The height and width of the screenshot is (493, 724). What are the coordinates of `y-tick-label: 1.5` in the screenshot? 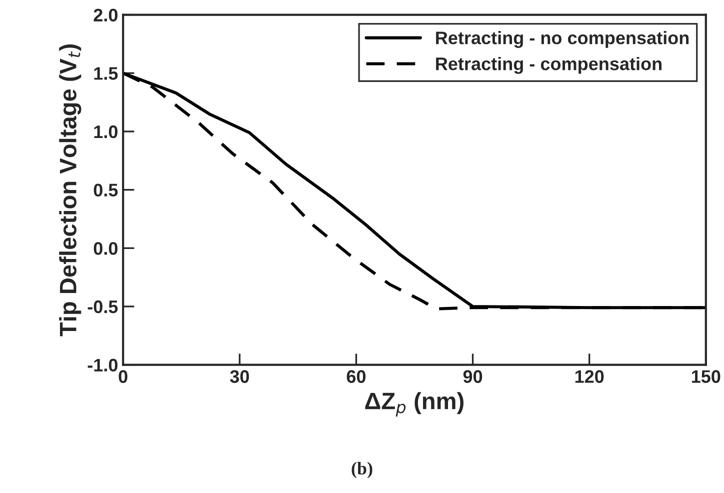 It's located at (106, 73).